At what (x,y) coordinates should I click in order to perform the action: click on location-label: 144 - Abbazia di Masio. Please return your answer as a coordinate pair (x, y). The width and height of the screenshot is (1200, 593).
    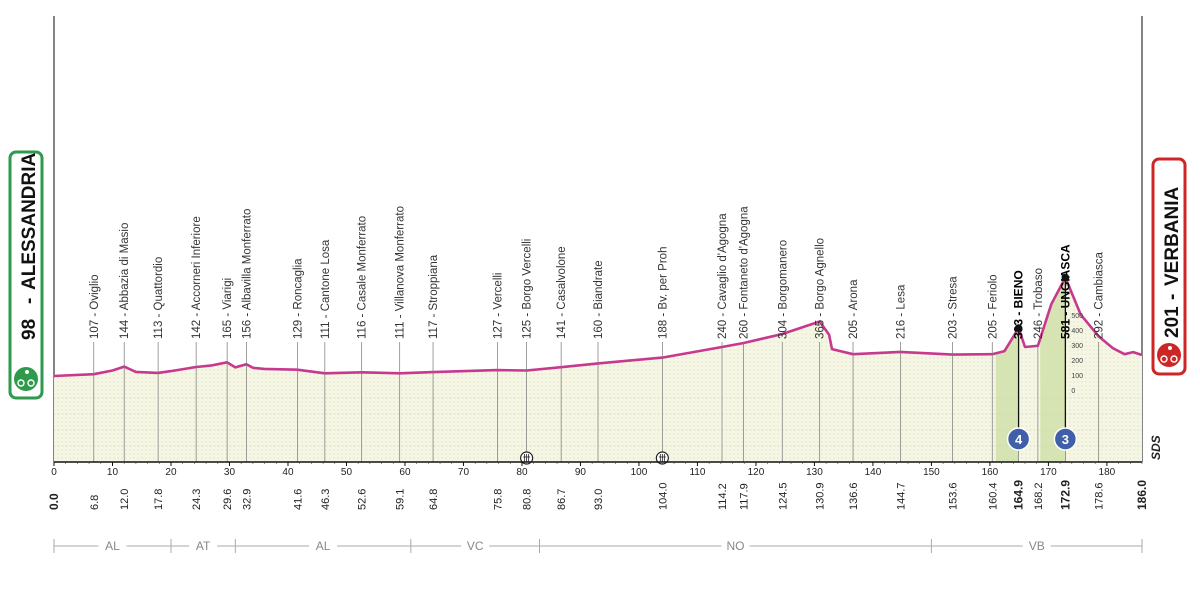
    Looking at the image, I should click on (125, 281).